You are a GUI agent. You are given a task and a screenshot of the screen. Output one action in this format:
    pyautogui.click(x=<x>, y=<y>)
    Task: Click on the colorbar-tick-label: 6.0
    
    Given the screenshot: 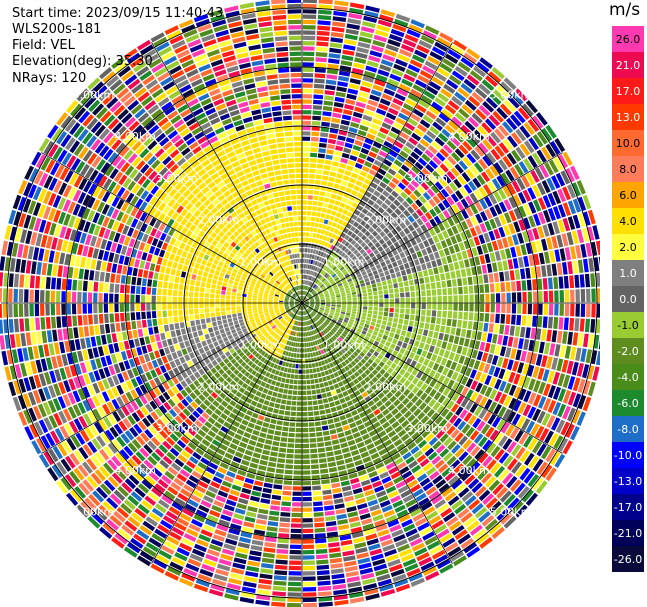 What is the action you would take?
    pyautogui.click(x=628, y=195)
    